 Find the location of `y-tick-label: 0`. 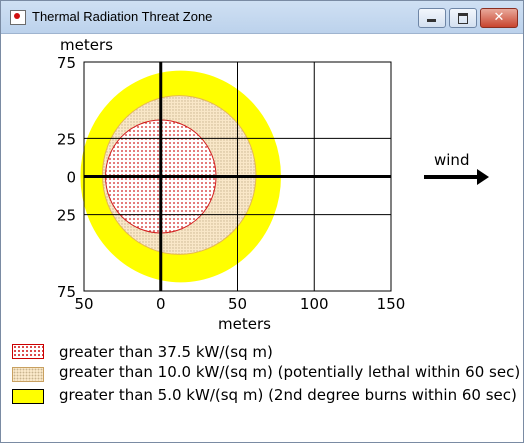

y-tick-label: 0 is located at coordinates (71, 178).